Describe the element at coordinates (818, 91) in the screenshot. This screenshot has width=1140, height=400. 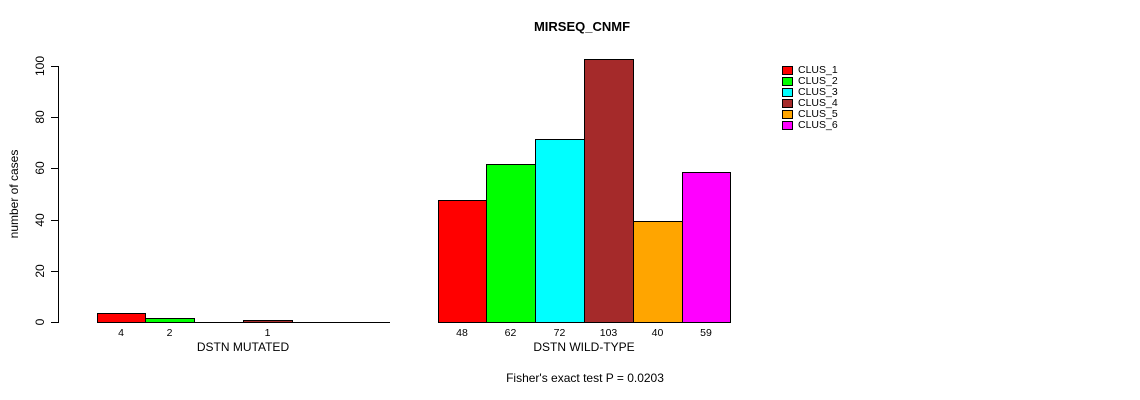
I see `legend-label: CLUS_3` at that location.